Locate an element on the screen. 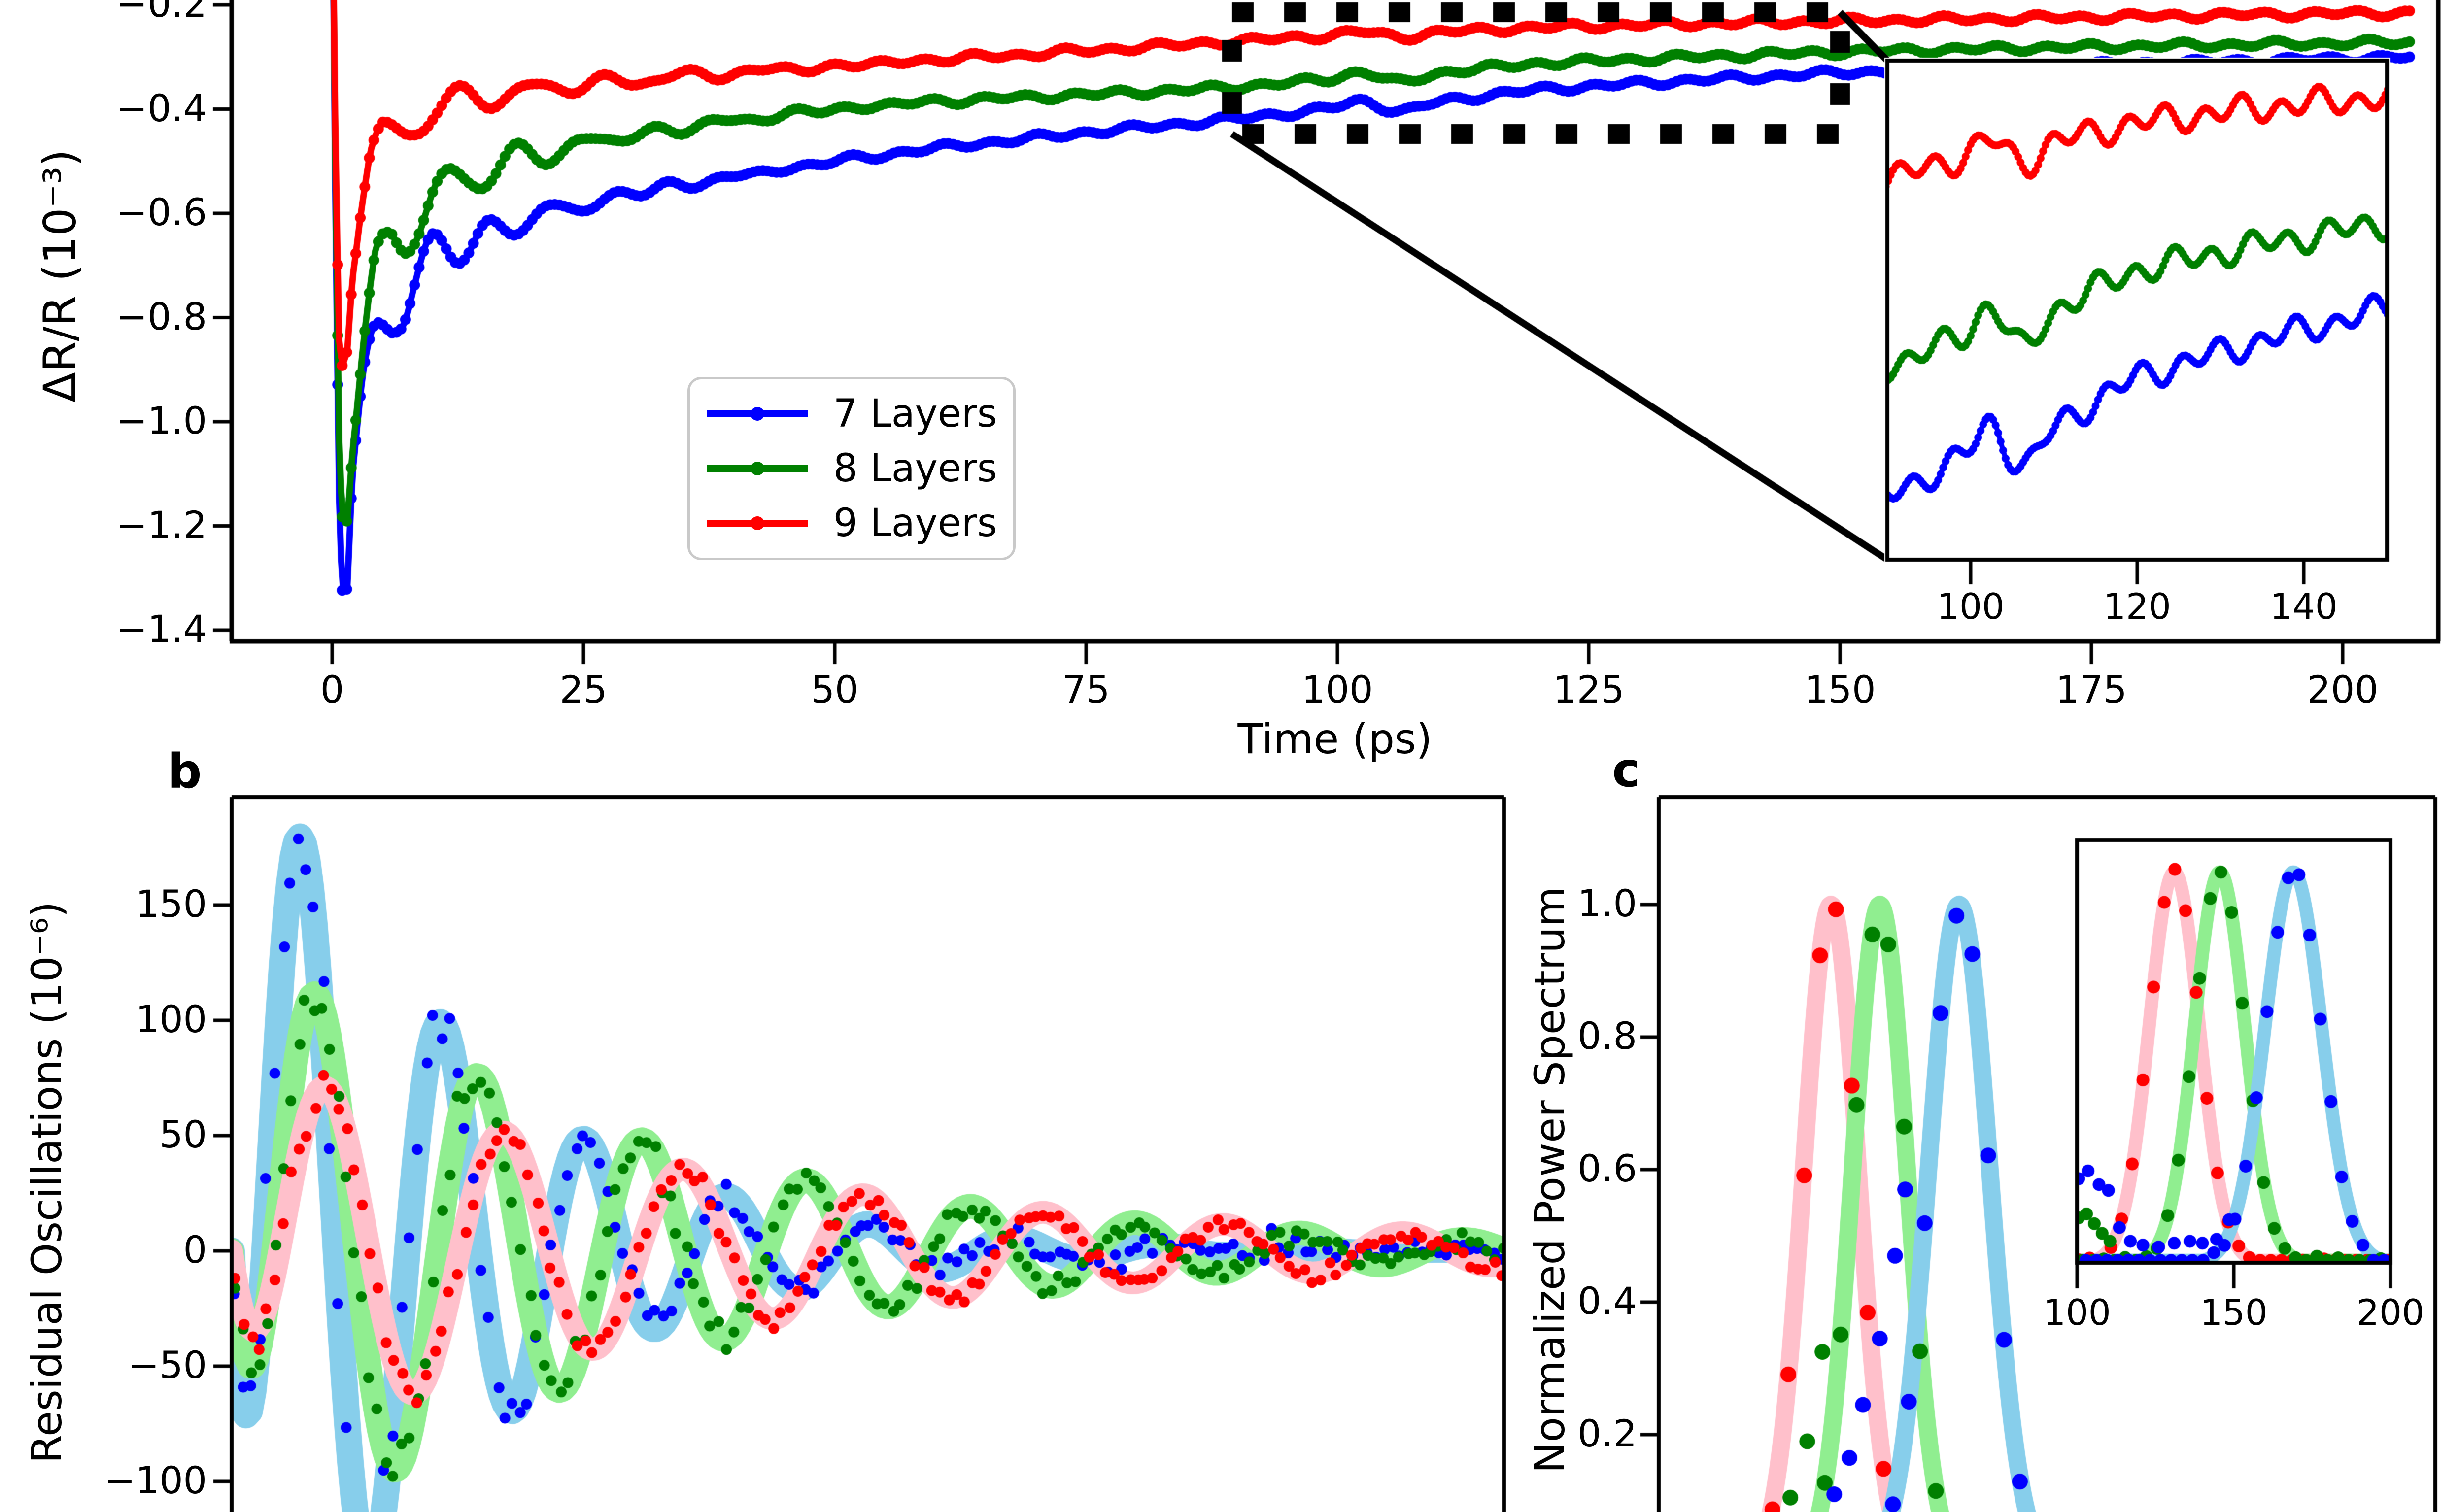  panel-c-inset-xtick-label: 100 is located at coordinates (2077, 1312).